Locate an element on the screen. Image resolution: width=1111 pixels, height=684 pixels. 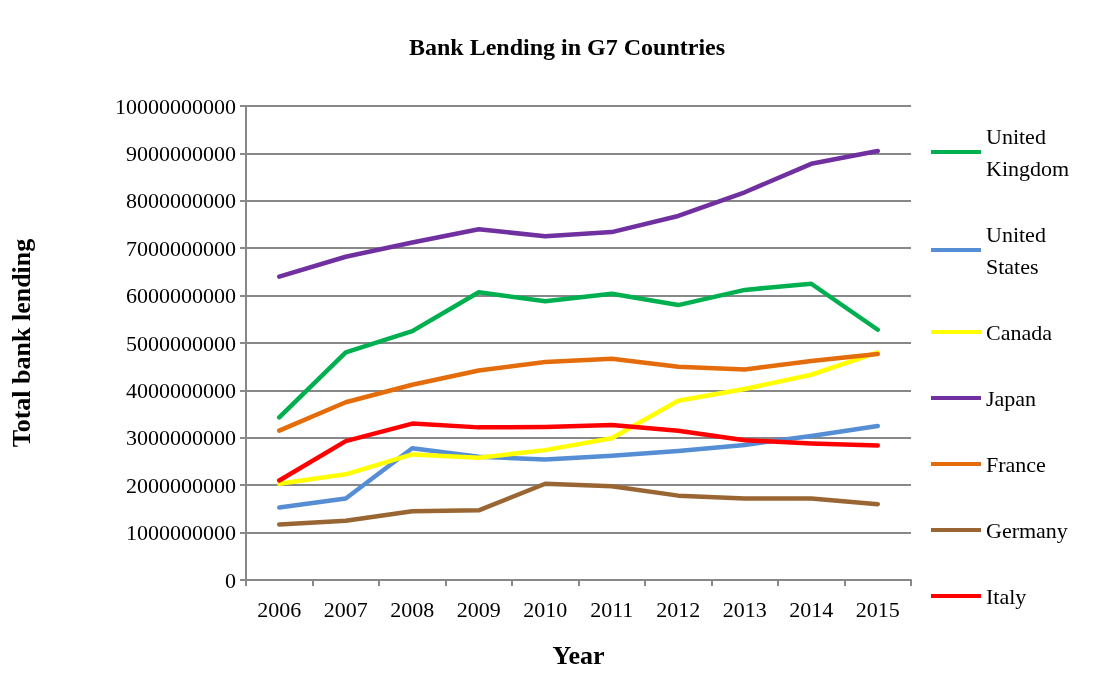
y-tick-label: 7000000000 is located at coordinates (181, 248).